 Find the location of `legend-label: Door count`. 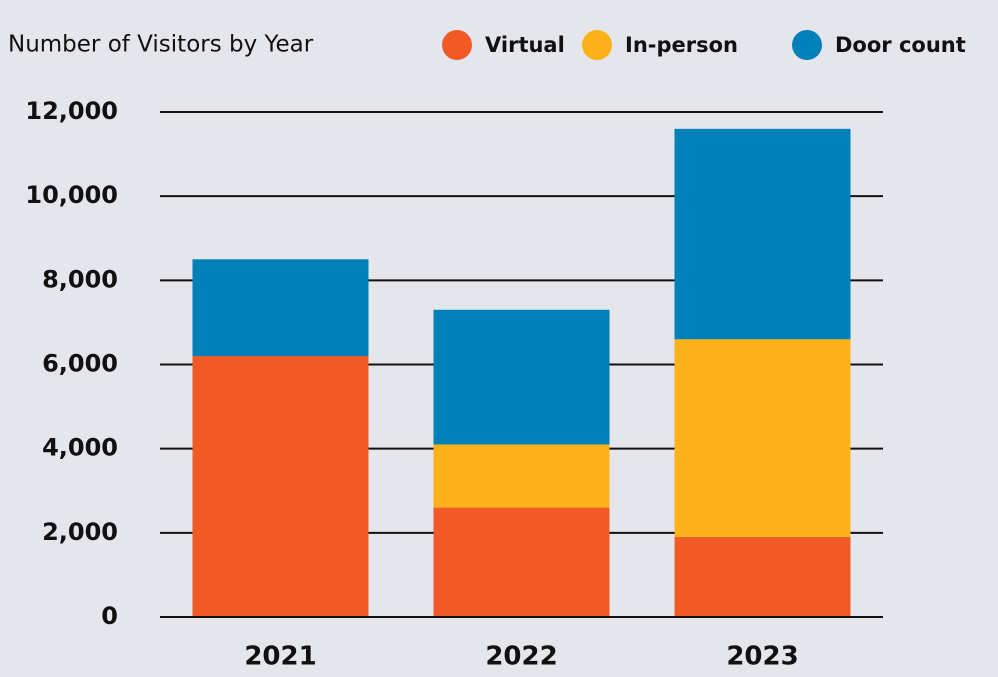

legend-label: Door count is located at coordinates (900, 45).